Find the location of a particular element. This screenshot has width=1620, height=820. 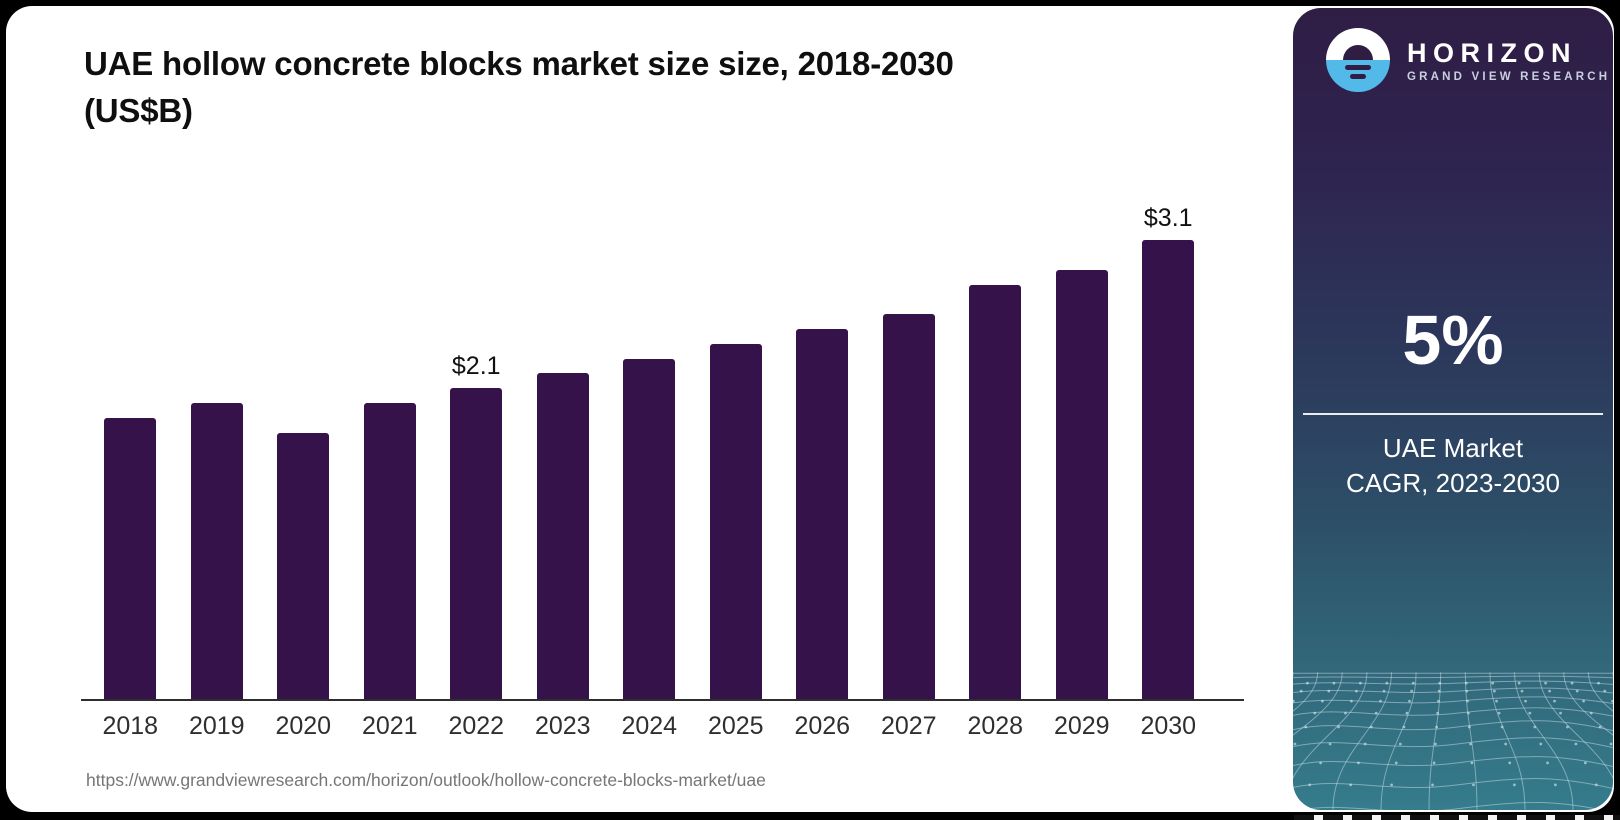

x-axis-label-2018: 2018 is located at coordinates (130, 726).